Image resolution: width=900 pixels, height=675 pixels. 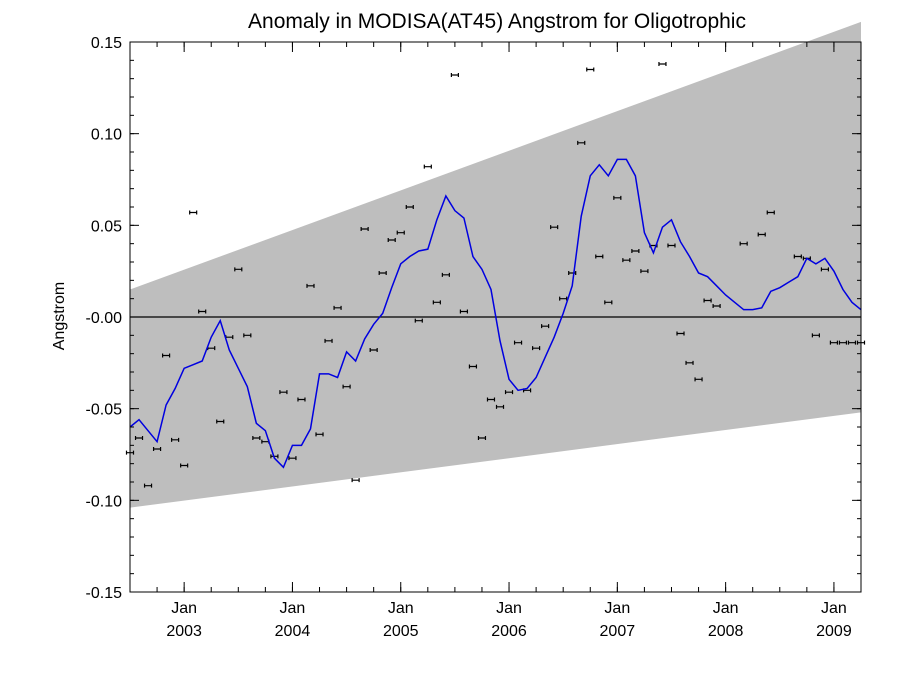 I want to click on x-tick-year-label: 2009, so click(x=834, y=631).